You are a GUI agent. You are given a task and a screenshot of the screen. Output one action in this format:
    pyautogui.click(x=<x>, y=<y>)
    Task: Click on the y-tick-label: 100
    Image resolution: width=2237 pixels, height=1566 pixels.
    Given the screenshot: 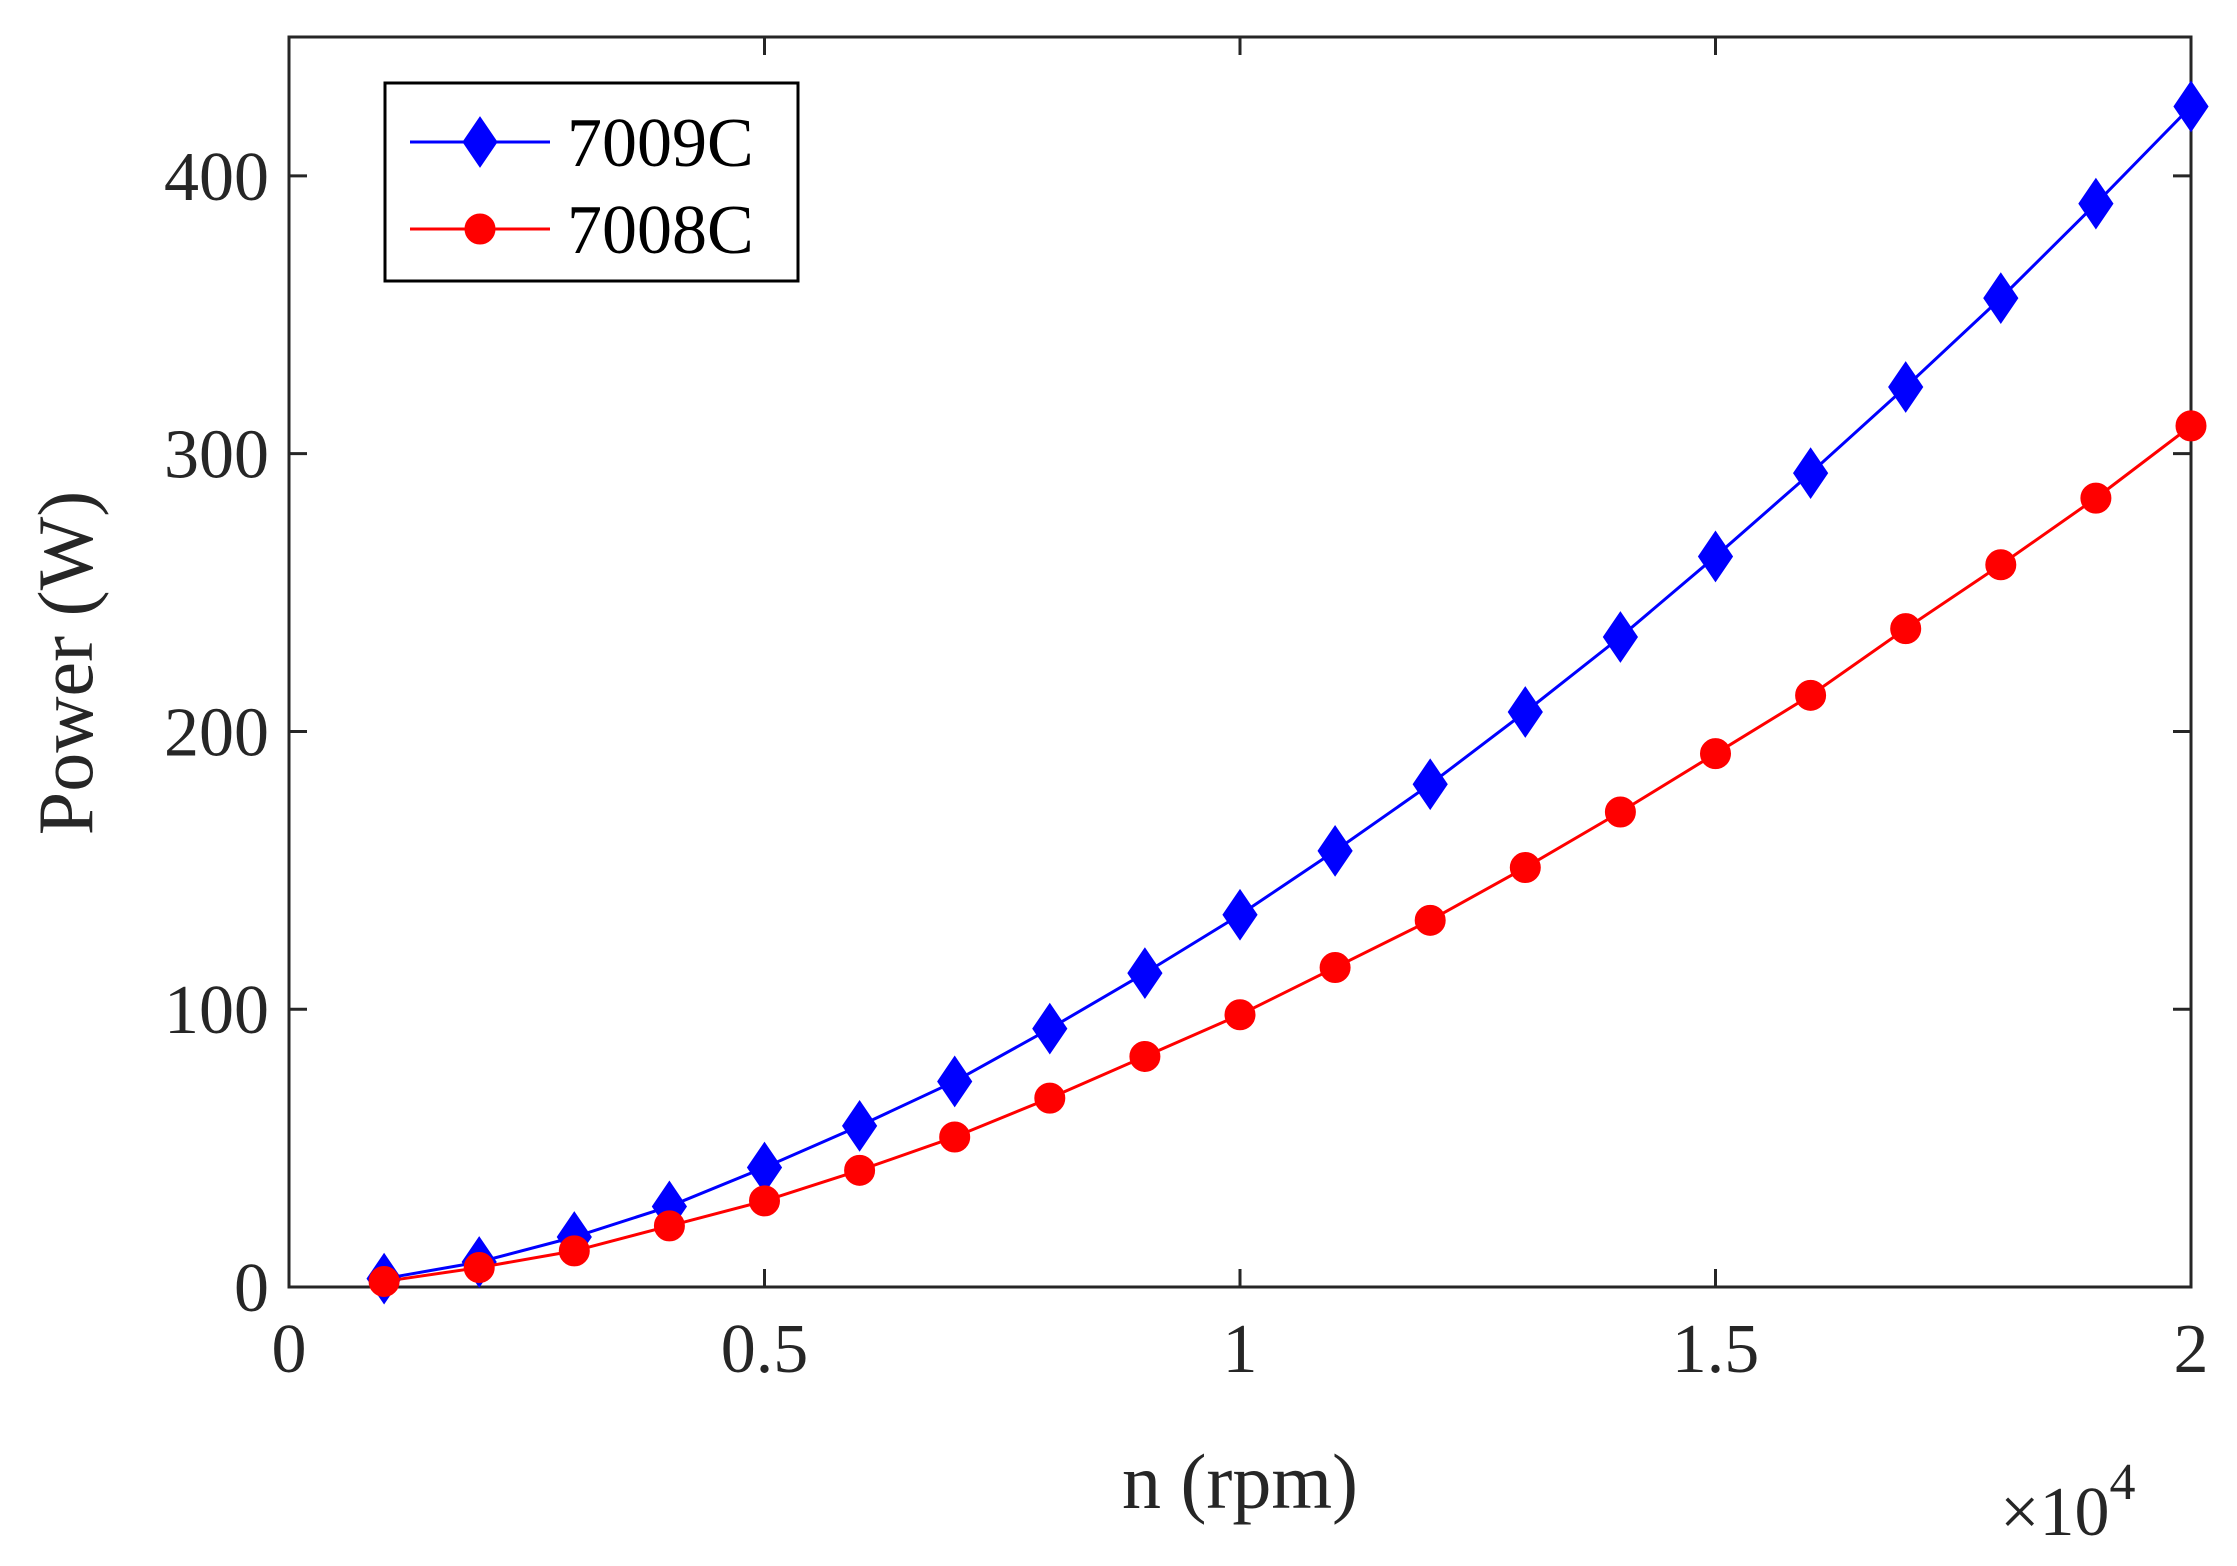 What is the action you would take?
    pyautogui.click(x=216, y=1010)
    